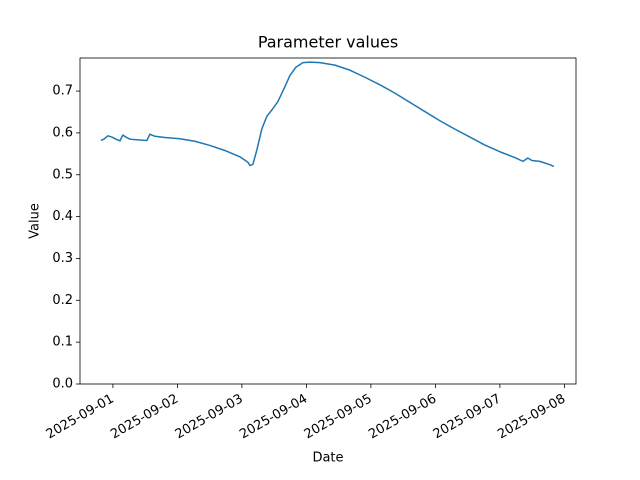 The width and height of the screenshot is (640, 480). What do you see at coordinates (35, 221) in the screenshot?
I see `y-axis-label: Value` at bounding box center [35, 221].